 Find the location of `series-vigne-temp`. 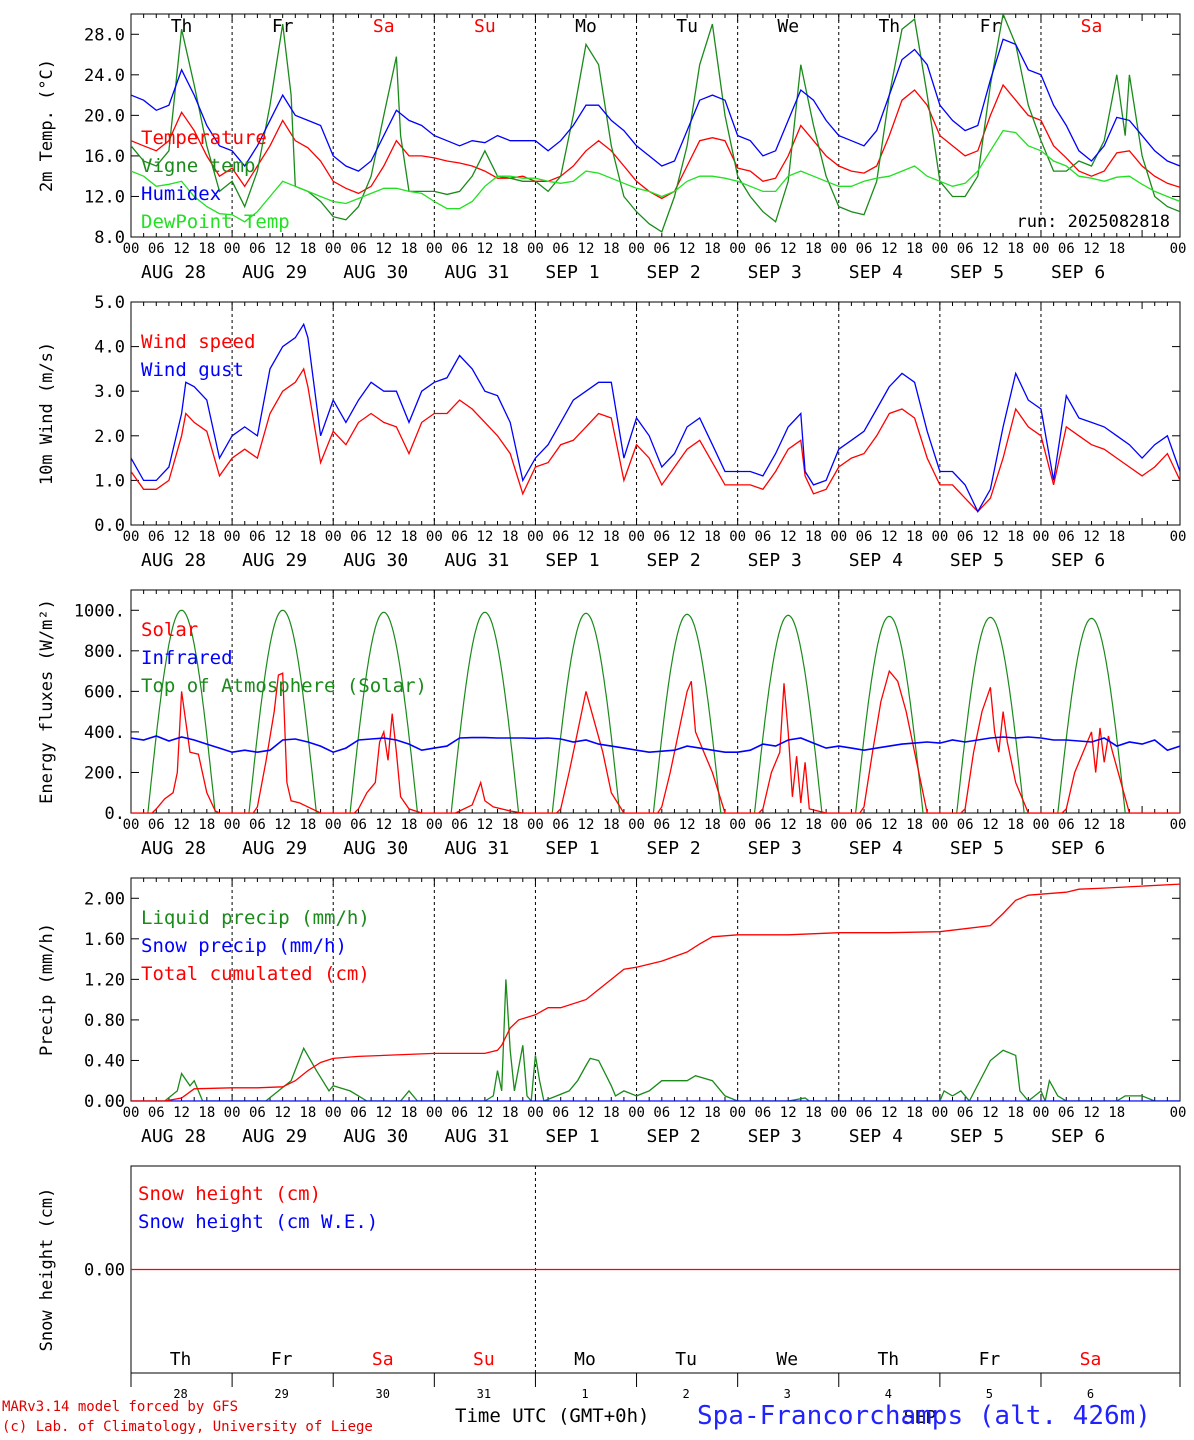

series-vigne-temp is located at coordinates (655, 123).